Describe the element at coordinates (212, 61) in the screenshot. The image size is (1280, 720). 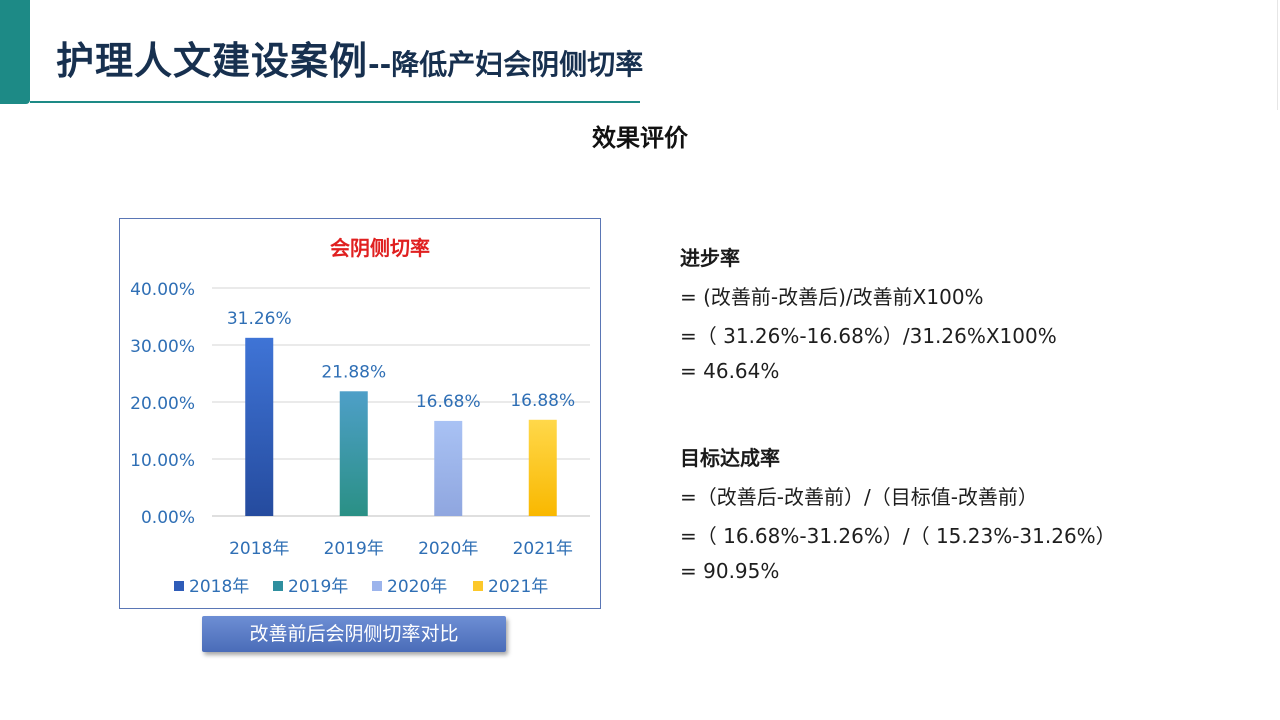
I see `page-title-main: 护理人文建设案例` at that location.